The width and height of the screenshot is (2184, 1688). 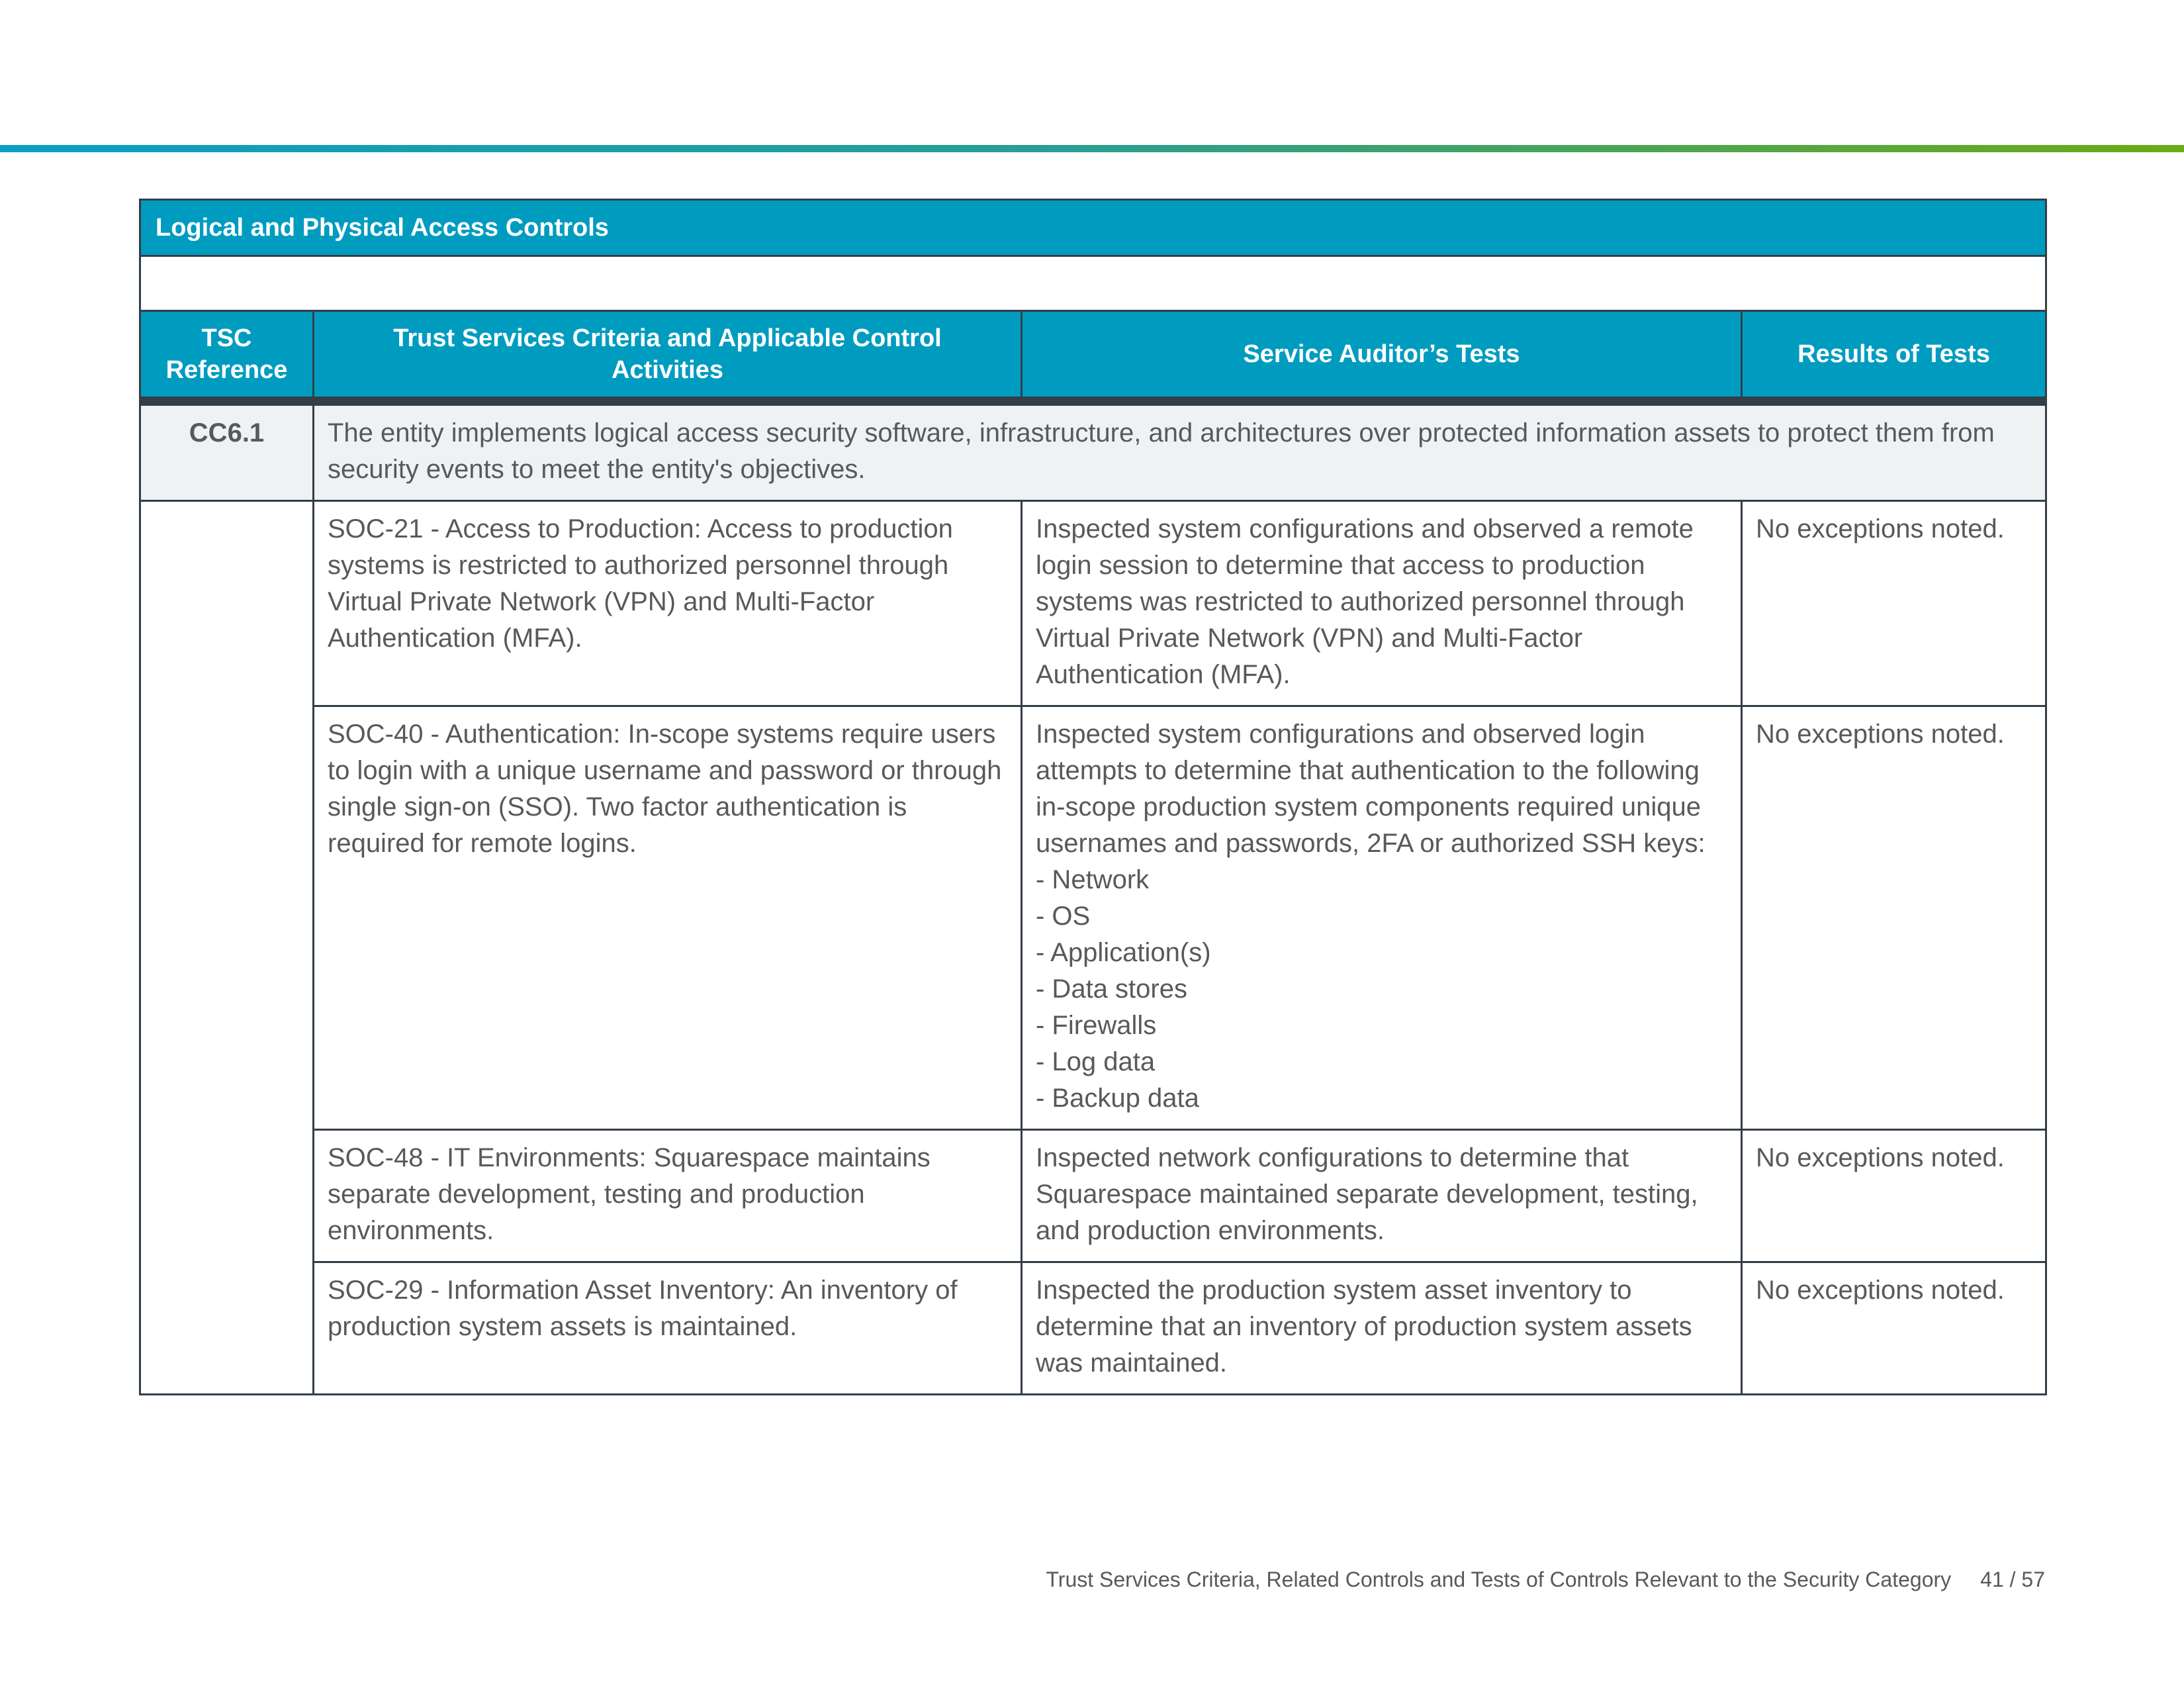 What do you see at coordinates (1112, 989) in the screenshot?
I see `test-list-item: - Data stores` at bounding box center [1112, 989].